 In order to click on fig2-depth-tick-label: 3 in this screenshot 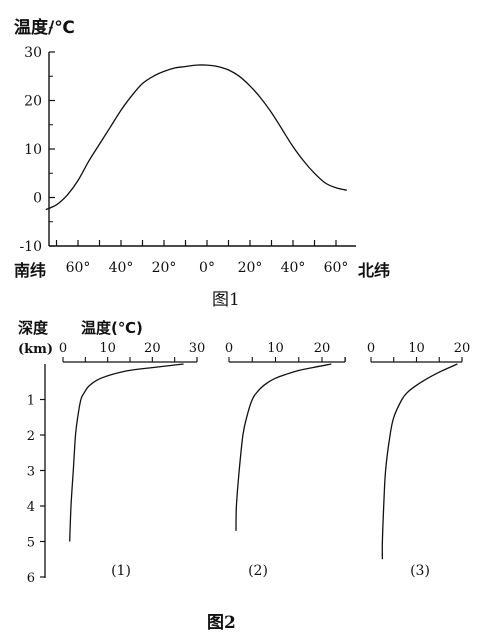, I will do `click(31, 472)`.